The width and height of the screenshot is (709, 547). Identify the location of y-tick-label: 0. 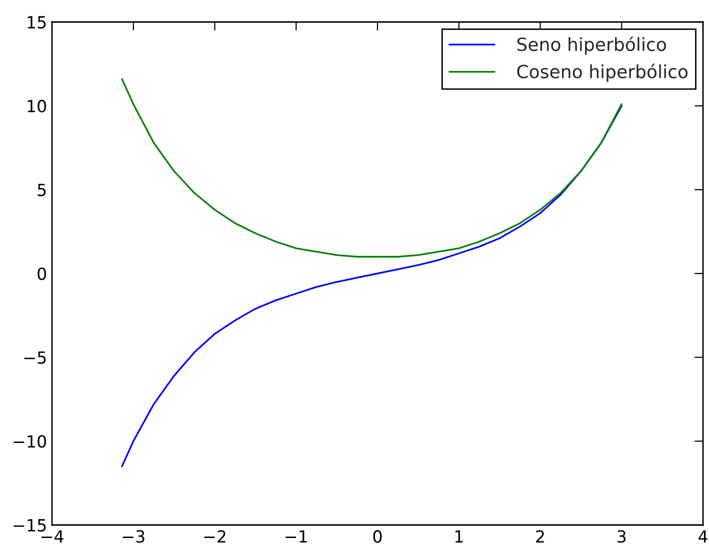
(42, 273).